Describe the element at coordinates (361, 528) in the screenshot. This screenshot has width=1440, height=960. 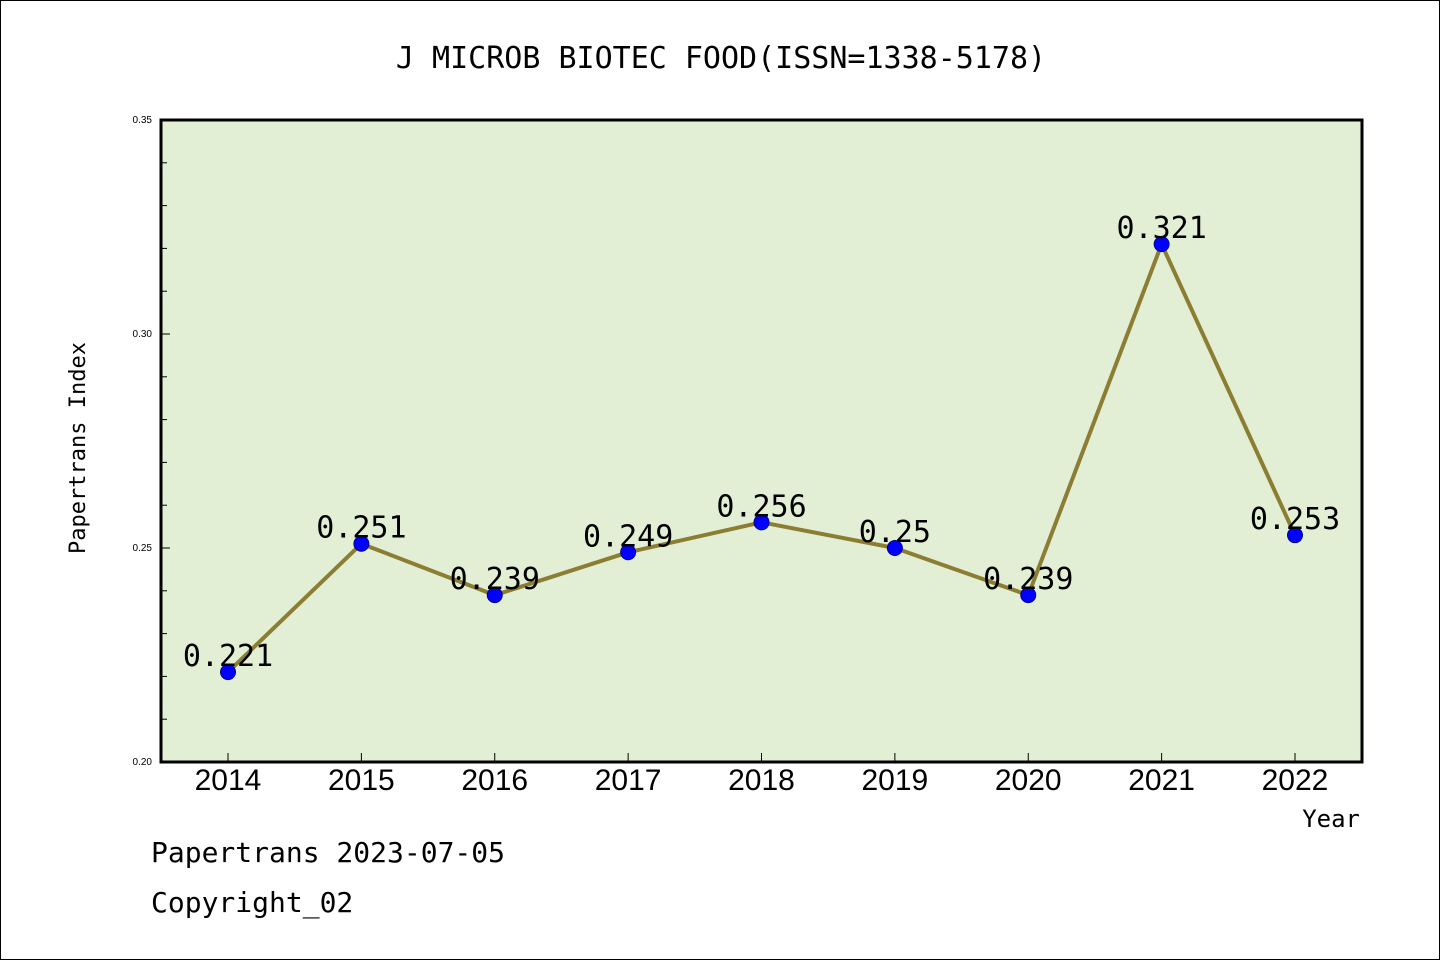
I see `data-label: 0.251` at that location.